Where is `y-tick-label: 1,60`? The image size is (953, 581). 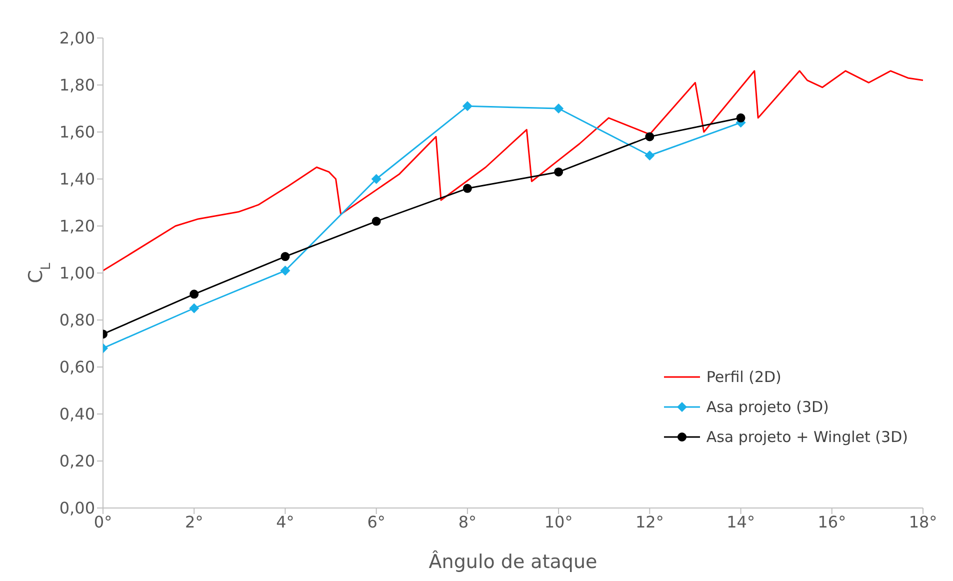 y-tick-label: 1,60 is located at coordinates (77, 132).